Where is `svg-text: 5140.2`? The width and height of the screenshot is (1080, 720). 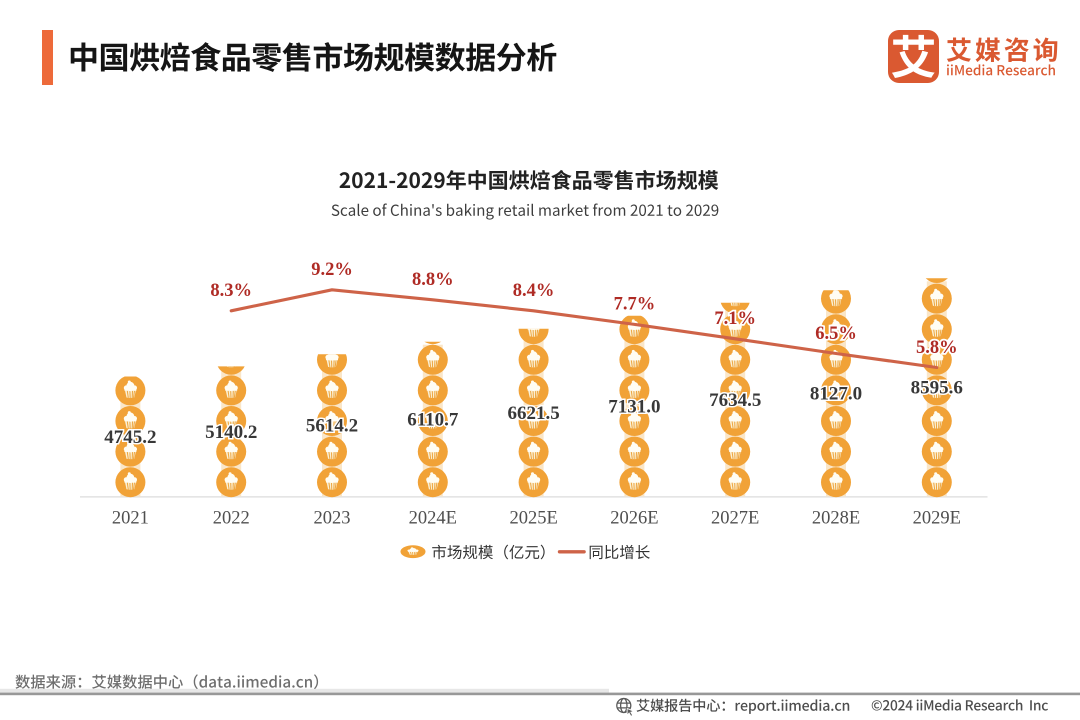
svg-text: 5140.2 is located at coordinates (231, 432).